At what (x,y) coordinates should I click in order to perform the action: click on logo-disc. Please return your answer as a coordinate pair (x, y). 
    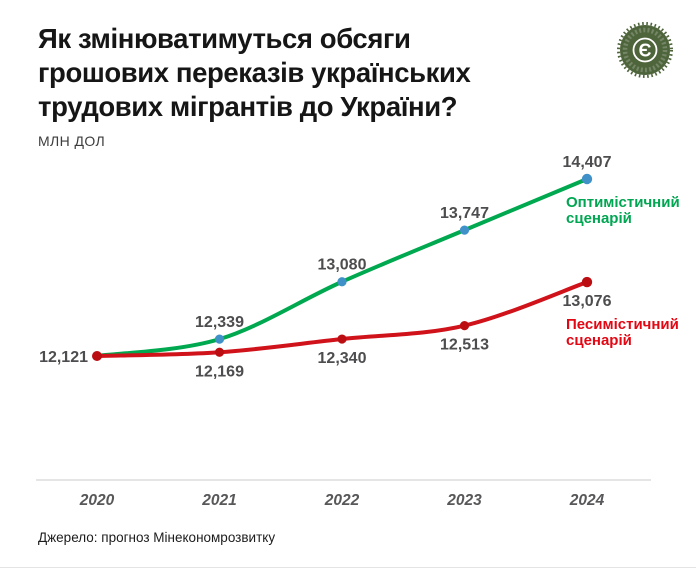
    Looking at the image, I should click on (645, 50).